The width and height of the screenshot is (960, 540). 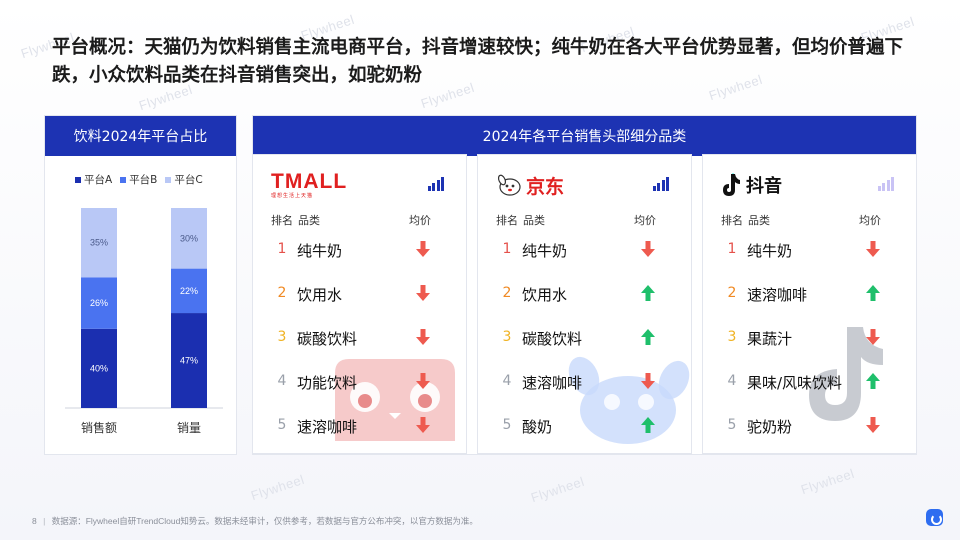 What do you see at coordinates (34, 521) in the screenshot?
I see `page-number: 8` at bounding box center [34, 521].